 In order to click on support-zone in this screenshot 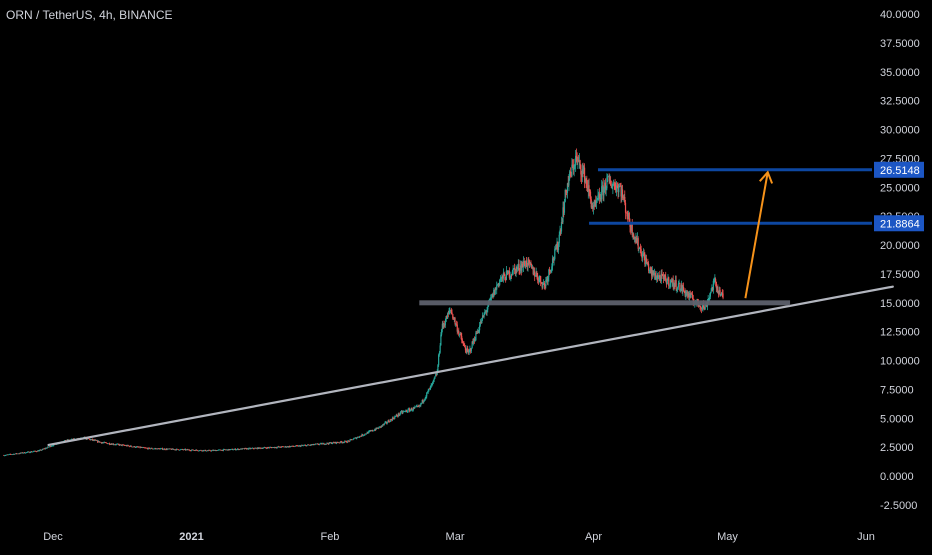, I will do `click(605, 303)`.